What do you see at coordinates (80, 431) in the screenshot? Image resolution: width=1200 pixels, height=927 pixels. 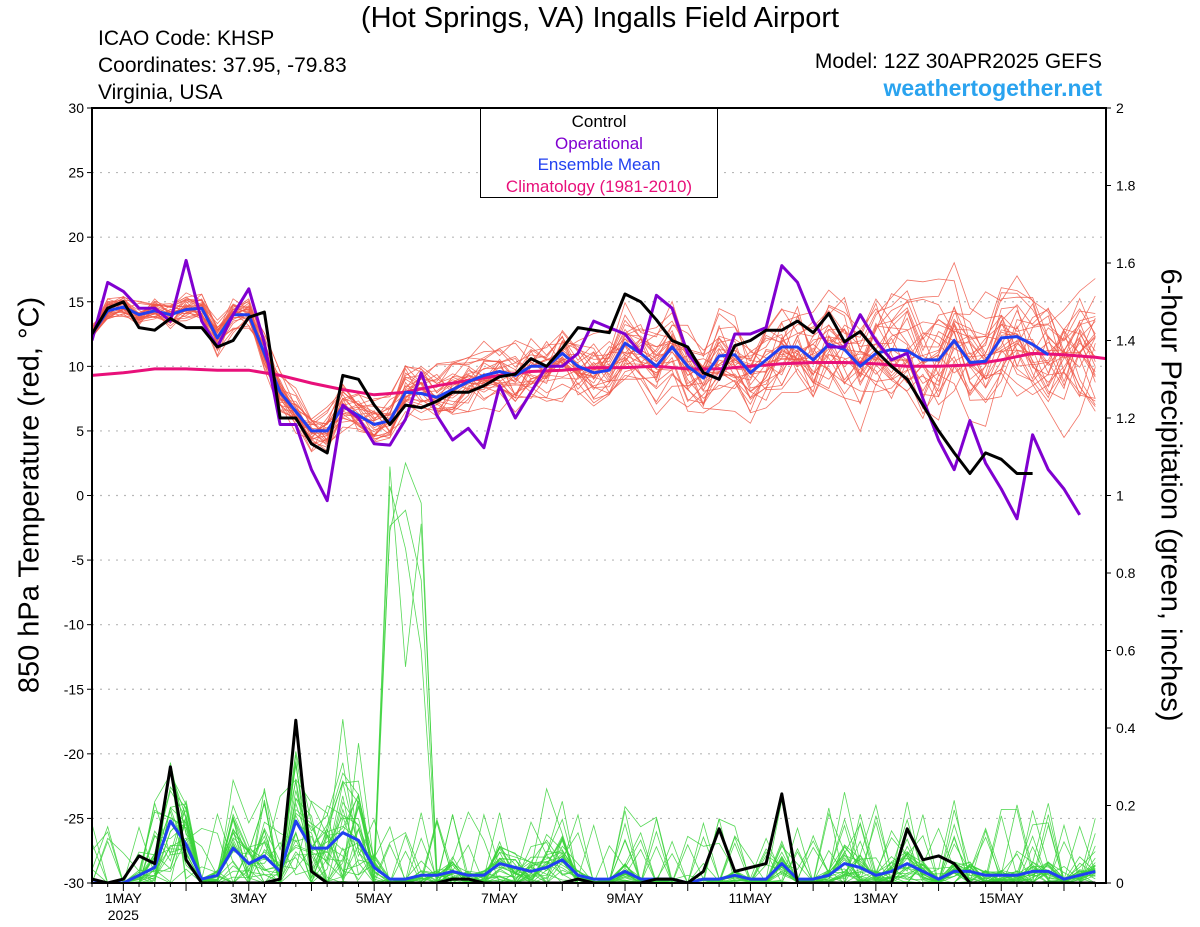 I see `left-tick-label: 5` at bounding box center [80, 431].